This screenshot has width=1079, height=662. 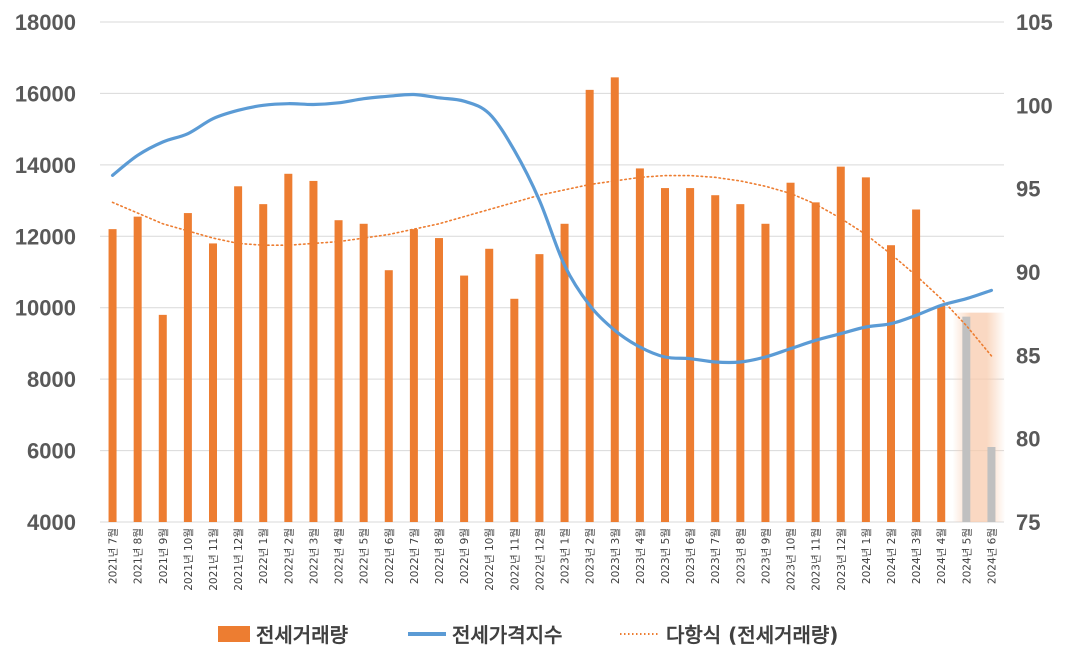 I want to click on x-tick-label: 2023년 1월, so click(x=566, y=556).